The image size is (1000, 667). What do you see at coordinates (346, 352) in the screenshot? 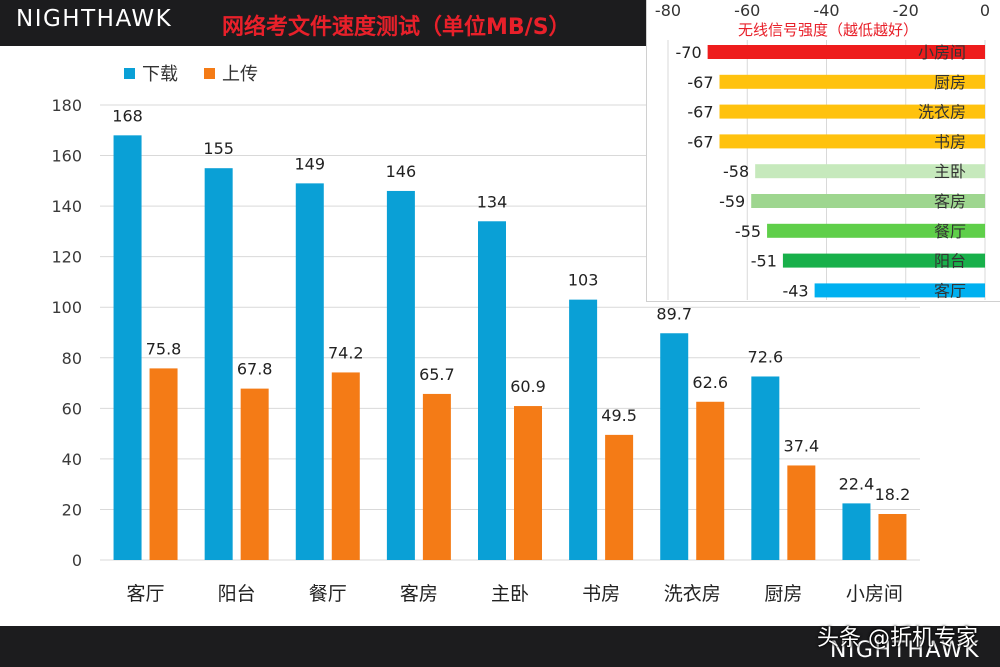
I see `data-label: 74.2` at bounding box center [346, 352].